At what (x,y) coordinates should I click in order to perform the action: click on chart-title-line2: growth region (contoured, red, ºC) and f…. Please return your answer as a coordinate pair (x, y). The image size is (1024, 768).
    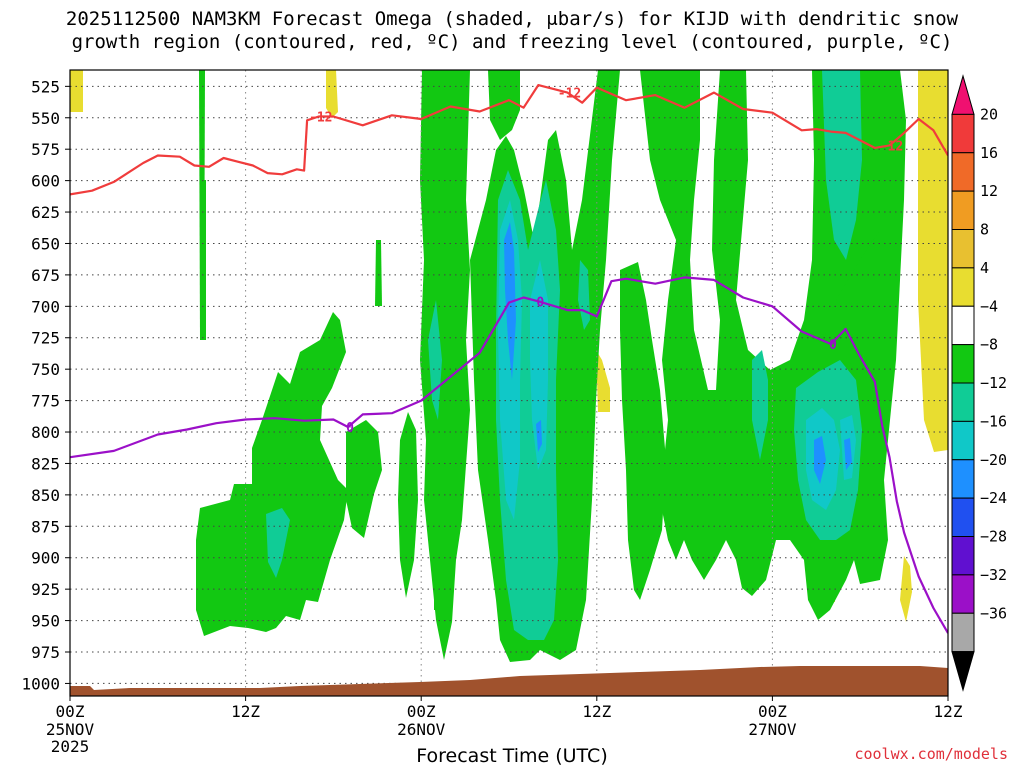
    Looking at the image, I should click on (512, 42).